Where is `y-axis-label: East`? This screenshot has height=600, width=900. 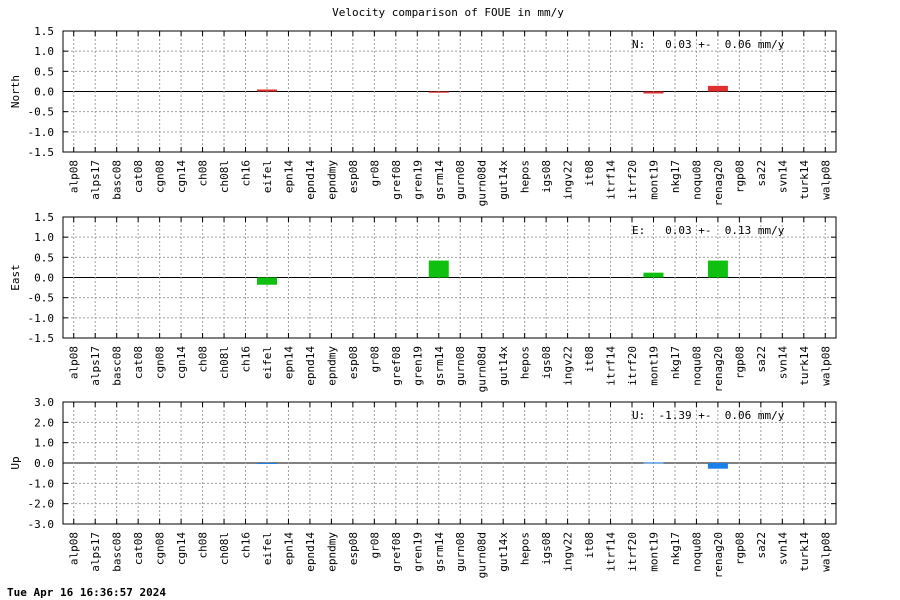 y-axis-label: East is located at coordinates (15, 277).